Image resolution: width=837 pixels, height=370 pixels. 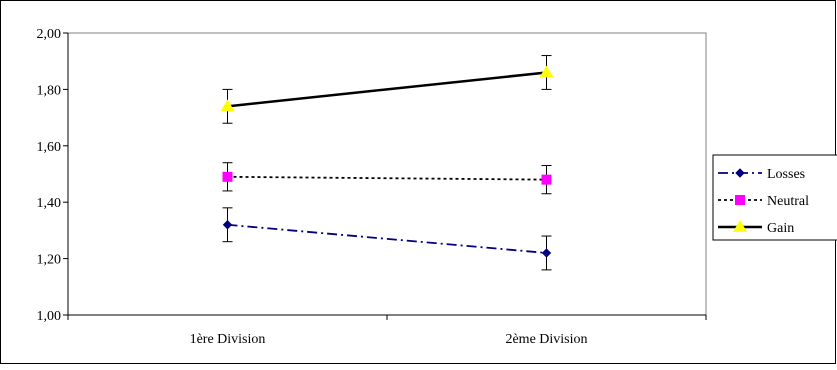 I want to click on legend-label: Neutral, so click(x=788, y=201).